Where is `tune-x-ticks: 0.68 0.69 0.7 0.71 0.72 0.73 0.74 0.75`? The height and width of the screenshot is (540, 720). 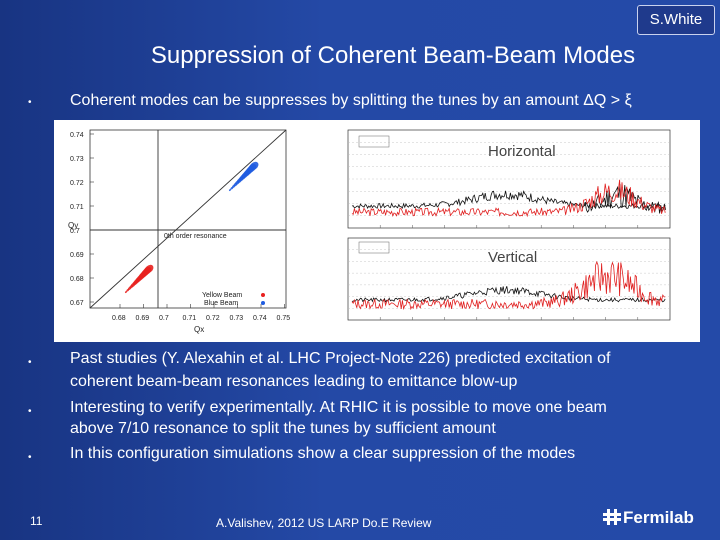 tune-x-ticks: 0.68 0.69 0.7 0.71 0.72 0.73 0.74 0.75 is located at coordinates (201, 313).